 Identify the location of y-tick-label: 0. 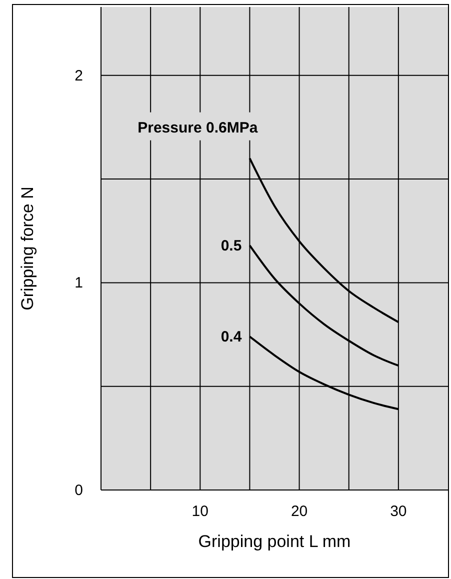
(78, 490).